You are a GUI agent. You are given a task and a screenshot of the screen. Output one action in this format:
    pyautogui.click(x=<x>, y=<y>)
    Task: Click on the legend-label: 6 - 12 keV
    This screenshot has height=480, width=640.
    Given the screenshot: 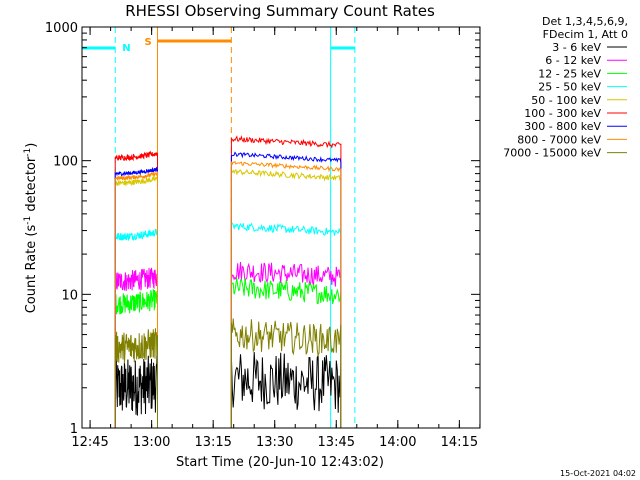 What is the action you would take?
    pyautogui.click(x=573, y=60)
    